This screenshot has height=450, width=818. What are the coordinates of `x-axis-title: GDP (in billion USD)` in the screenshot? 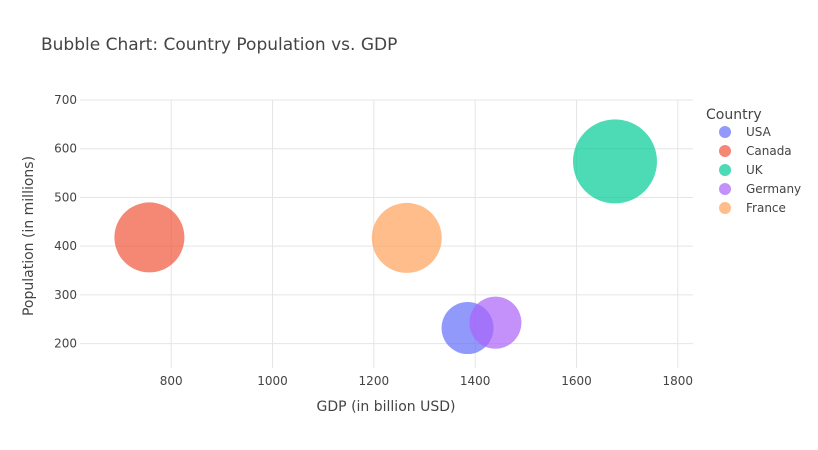 It's located at (386, 407).